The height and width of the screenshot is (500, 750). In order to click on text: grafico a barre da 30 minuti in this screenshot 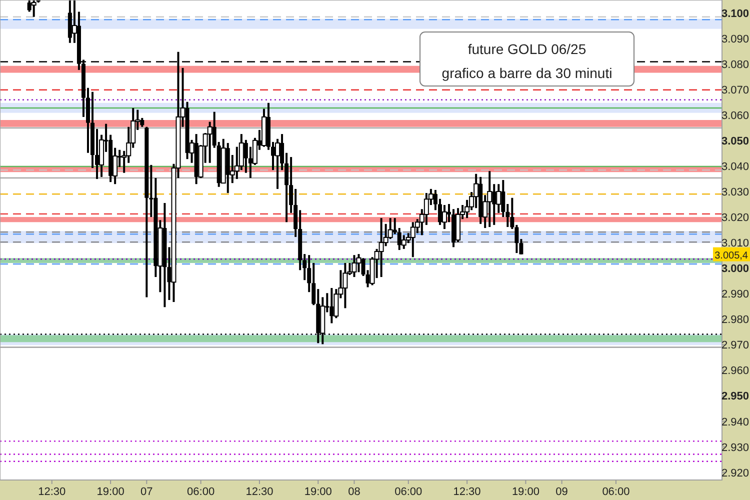, I will do `click(527, 73)`.